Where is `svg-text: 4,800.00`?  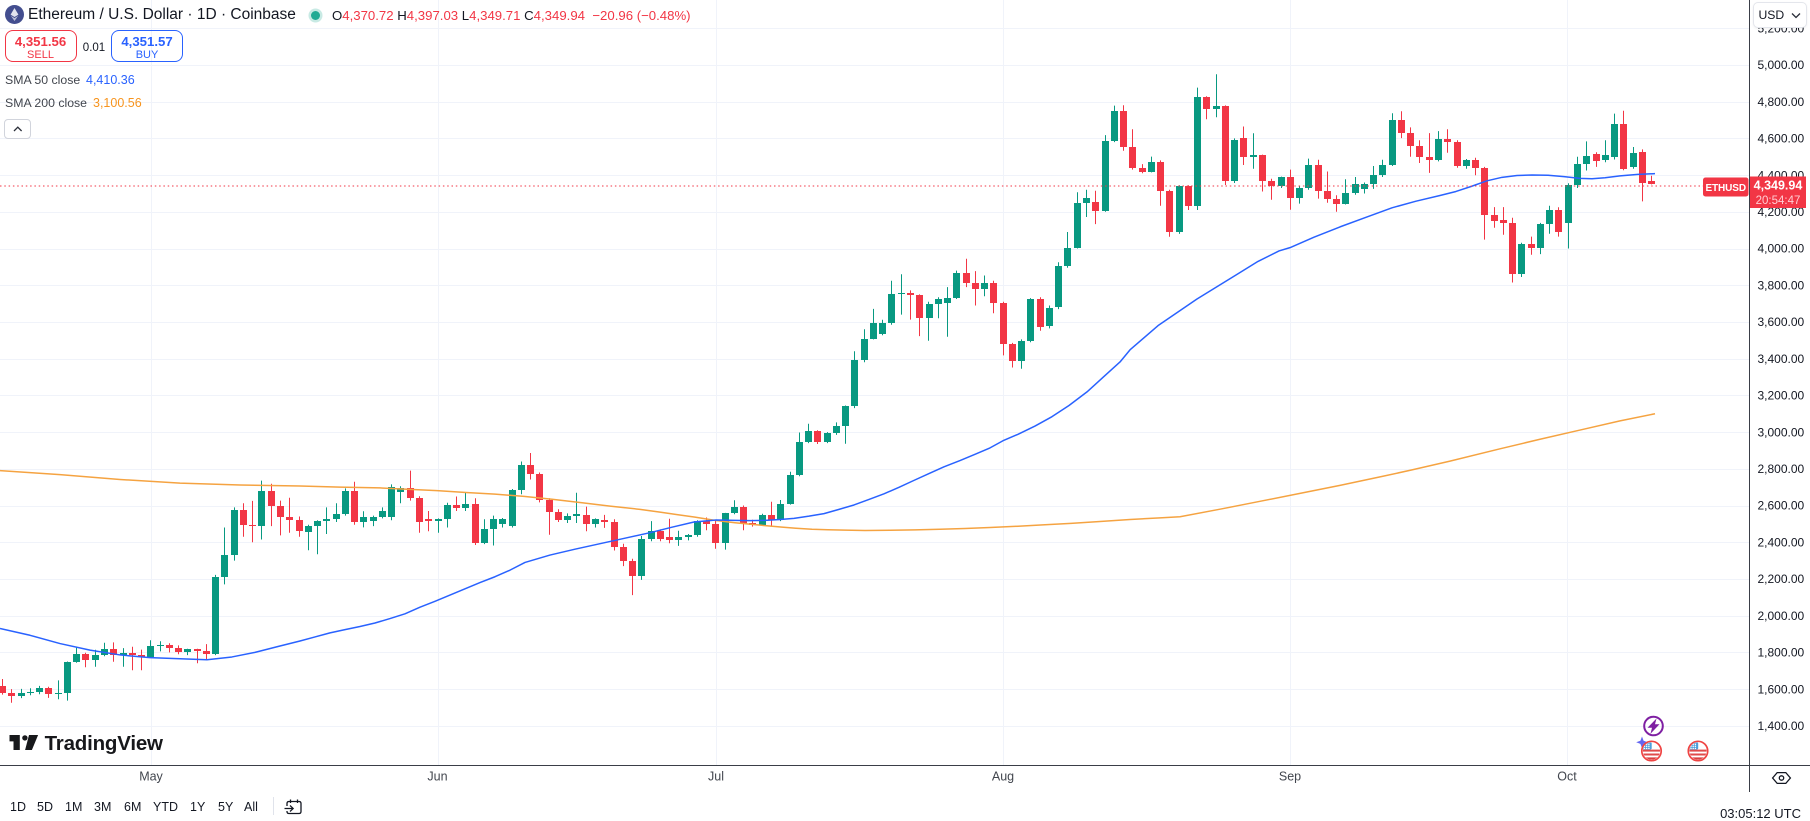 svg-text: 4,800.00 is located at coordinates (1781, 102).